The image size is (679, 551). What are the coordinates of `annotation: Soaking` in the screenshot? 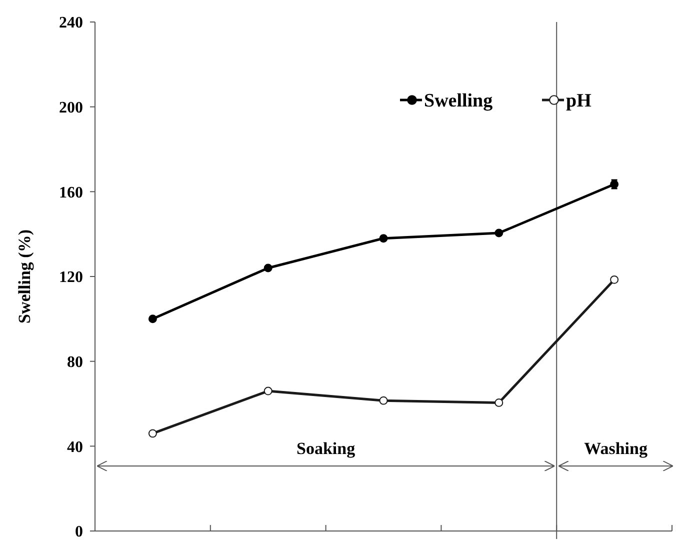 It's located at (326, 448).